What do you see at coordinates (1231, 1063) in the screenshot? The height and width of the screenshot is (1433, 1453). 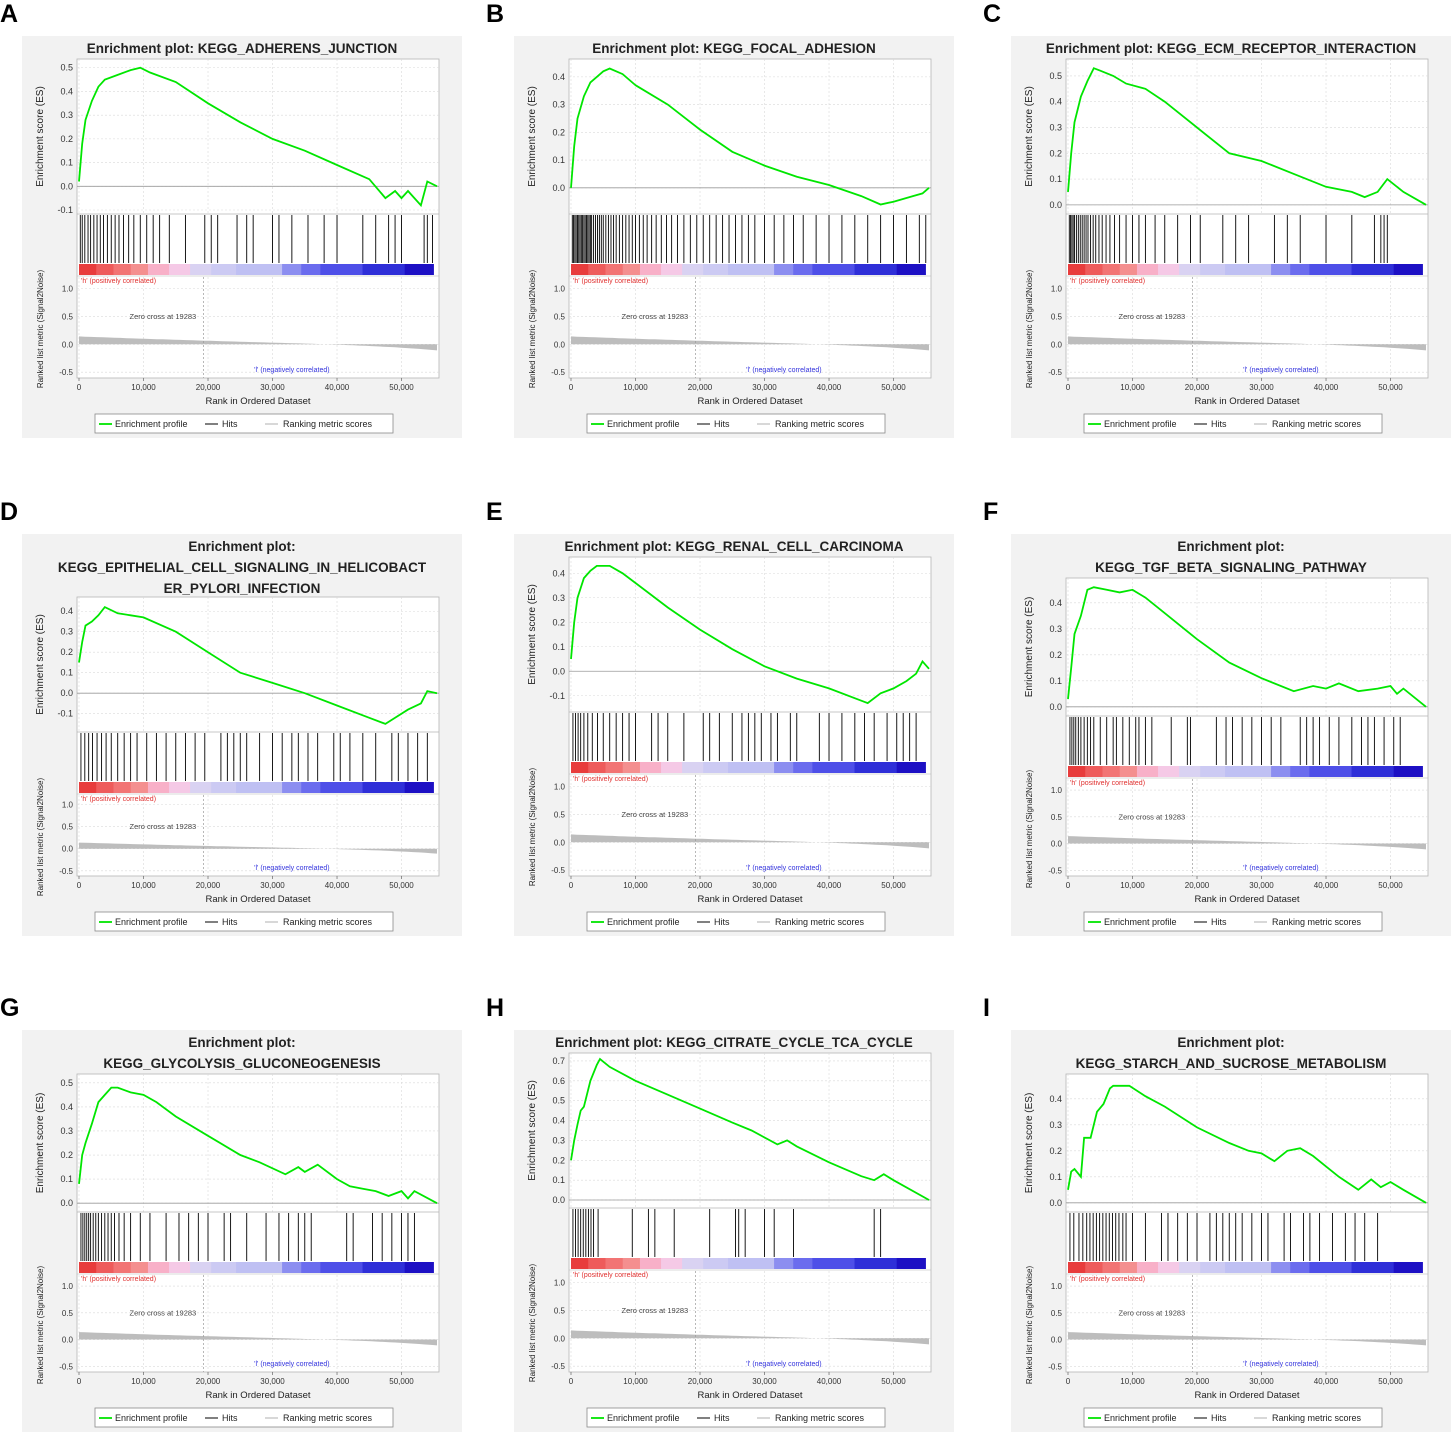 I see `title-line: KEGG_STARCH_AND_SUCROSE_METABOLISM` at bounding box center [1231, 1063].